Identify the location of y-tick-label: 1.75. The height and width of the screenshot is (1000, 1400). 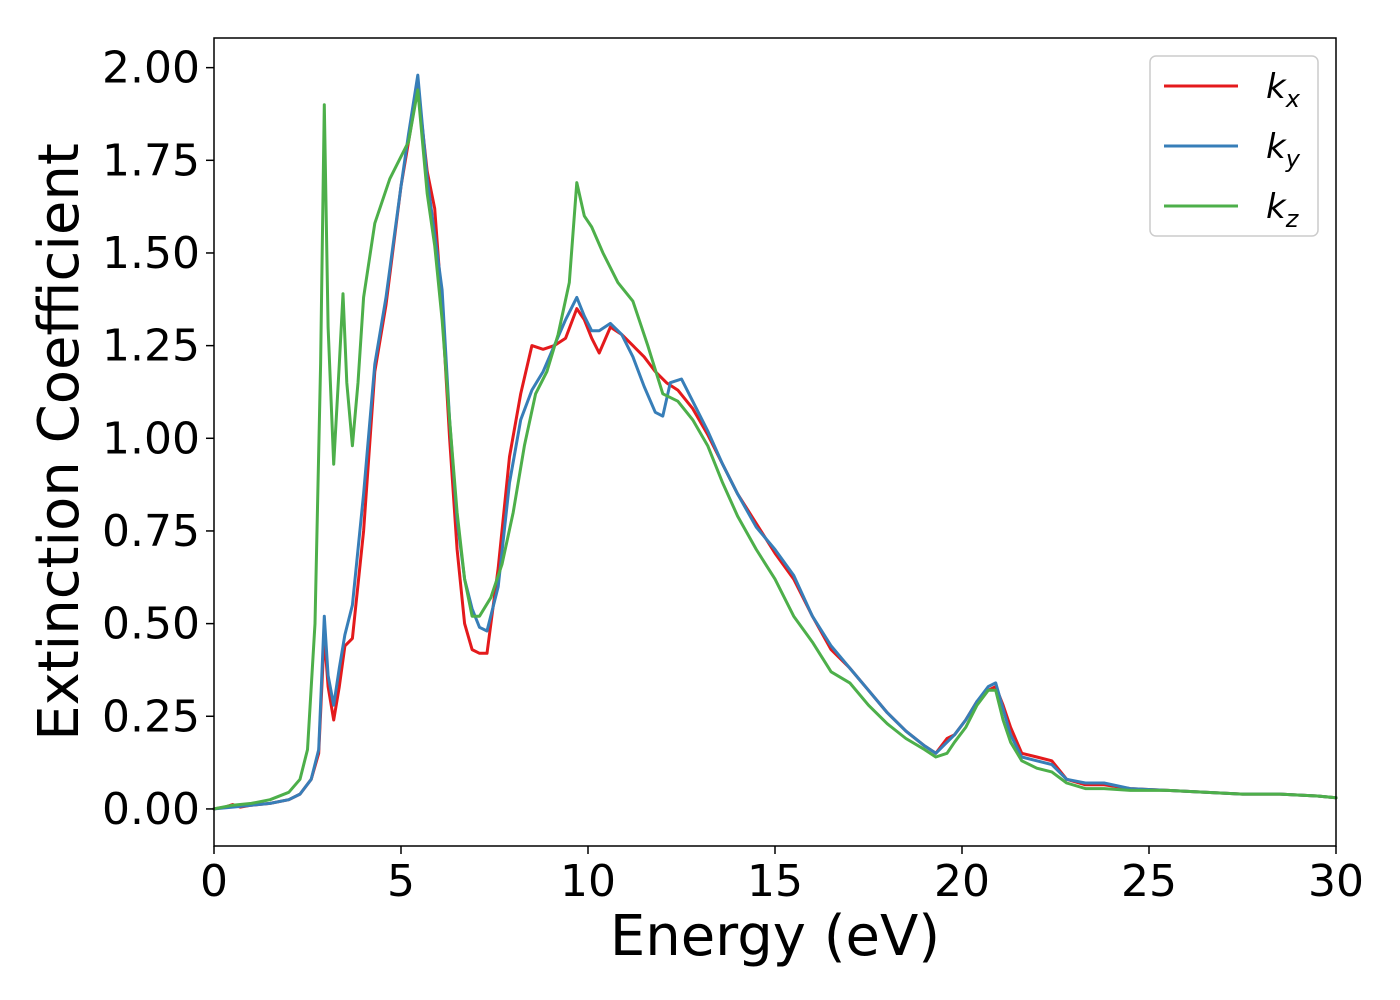
(151, 160).